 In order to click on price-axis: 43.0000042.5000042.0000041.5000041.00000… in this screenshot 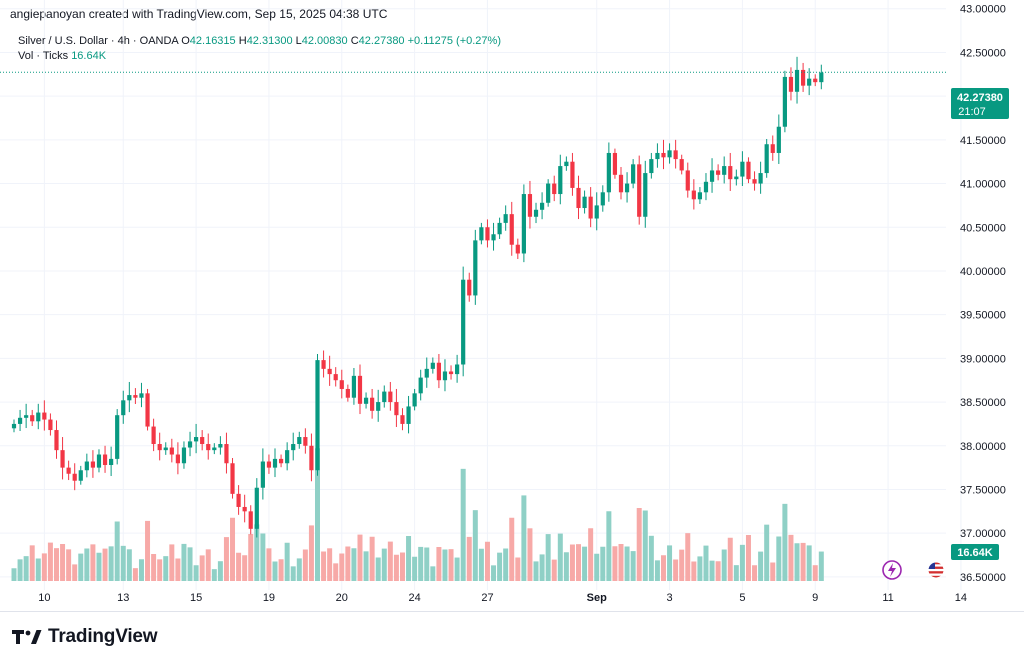, I will do `click(983, 294)`.